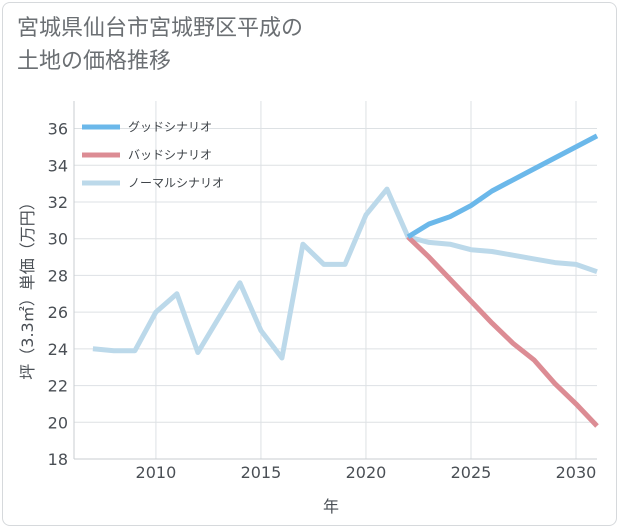 The height and width of the screenshot is (530, 621). What do you see at coordinates (27, 286) in the screenshot?
I see `y-axis-label: 坪（3.3㎡）単価（万円）` at bounding box center [27, 286].